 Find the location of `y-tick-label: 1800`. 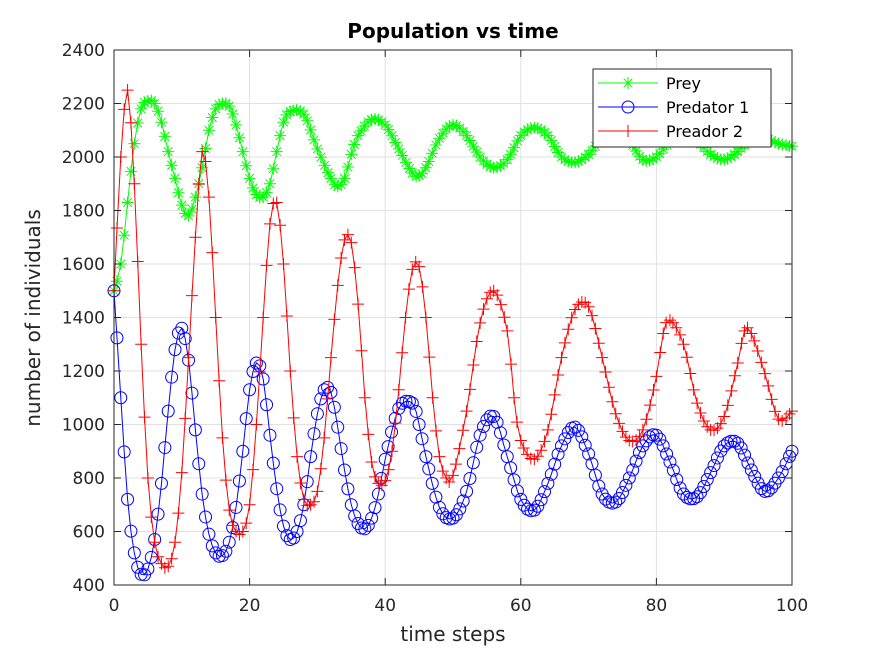

y-tick-label: 1800 is located at coordinates (83, 212).